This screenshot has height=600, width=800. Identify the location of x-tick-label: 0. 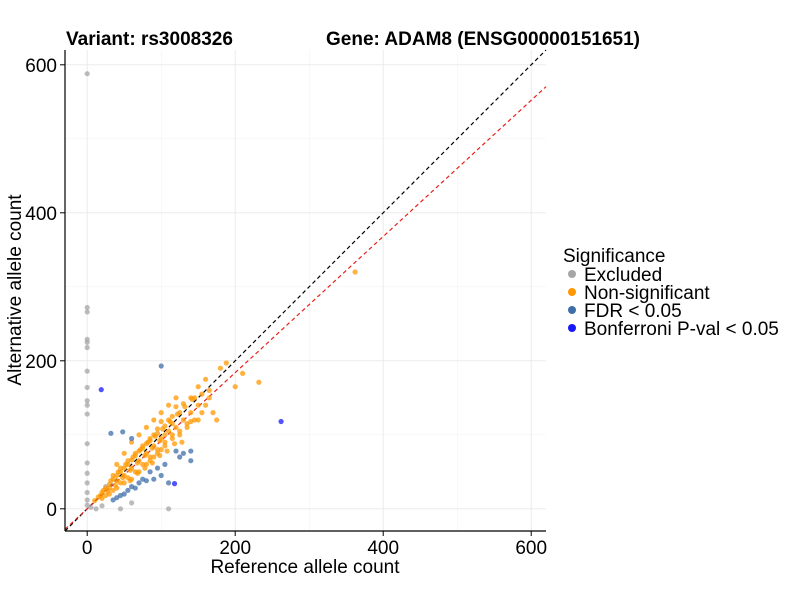
(87, 548).